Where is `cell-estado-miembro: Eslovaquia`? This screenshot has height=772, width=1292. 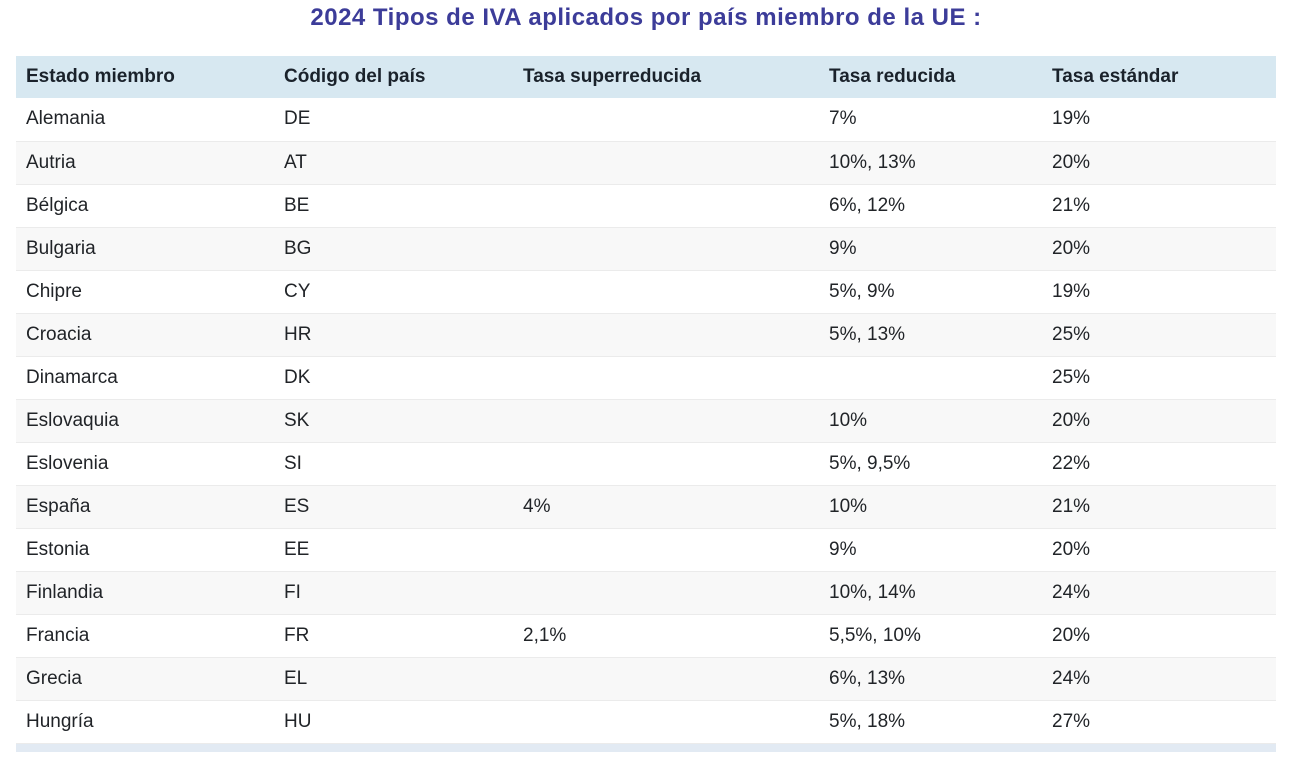
cell-estado-miembro: Eslovaquia is located at coordinates (150, 421).